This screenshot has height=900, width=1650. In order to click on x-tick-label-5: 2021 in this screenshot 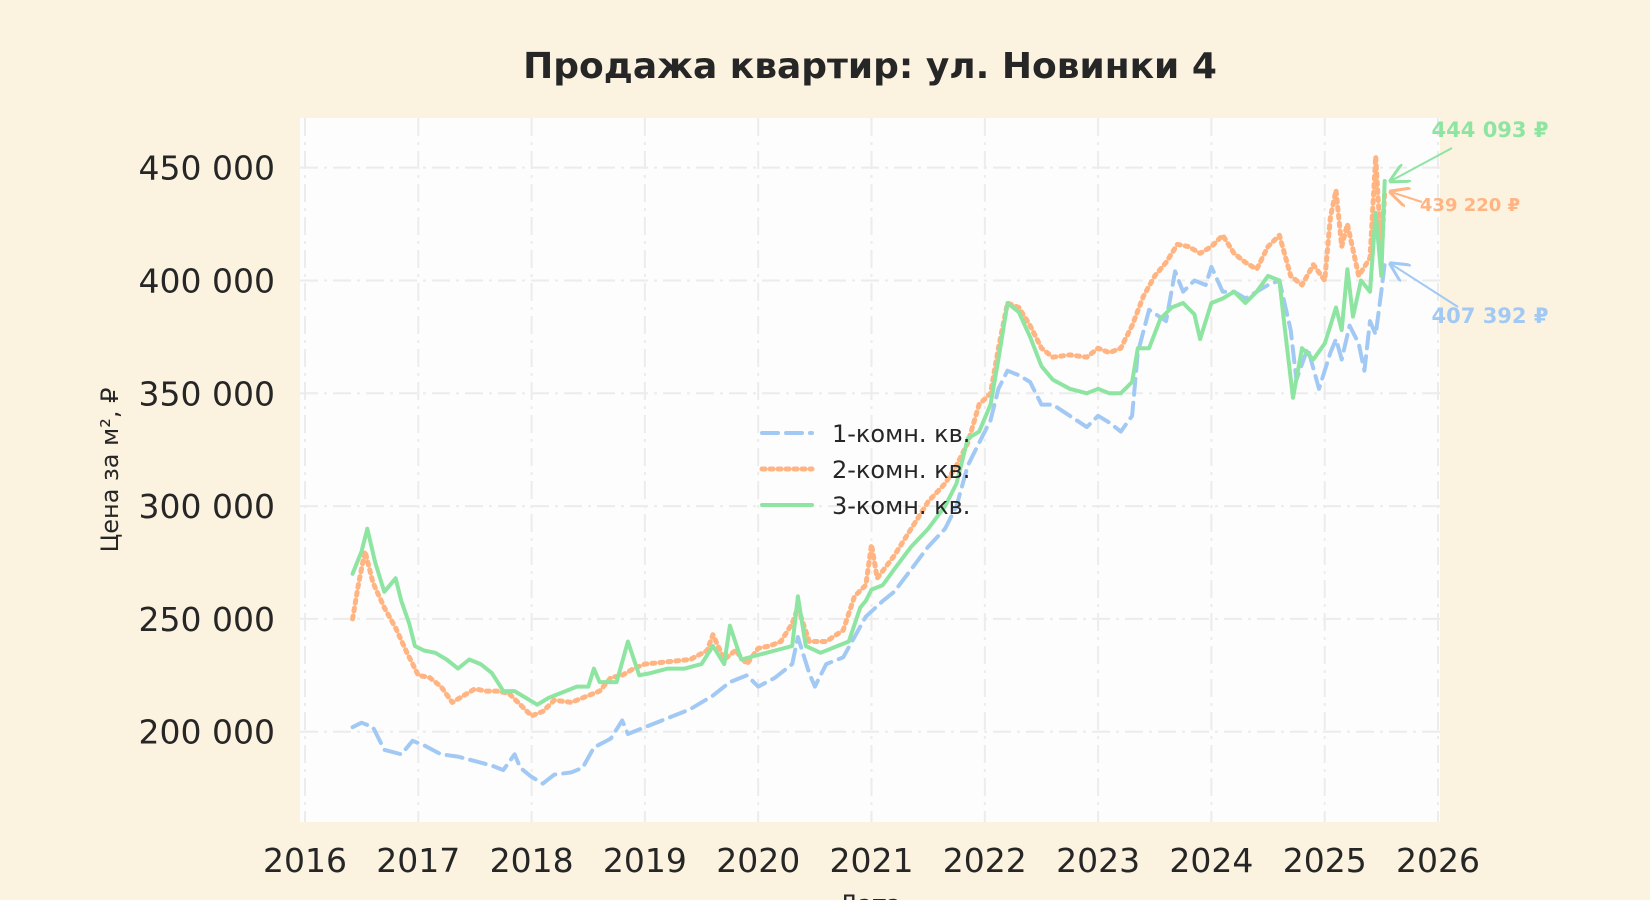, I will do `click(872, 860)`.